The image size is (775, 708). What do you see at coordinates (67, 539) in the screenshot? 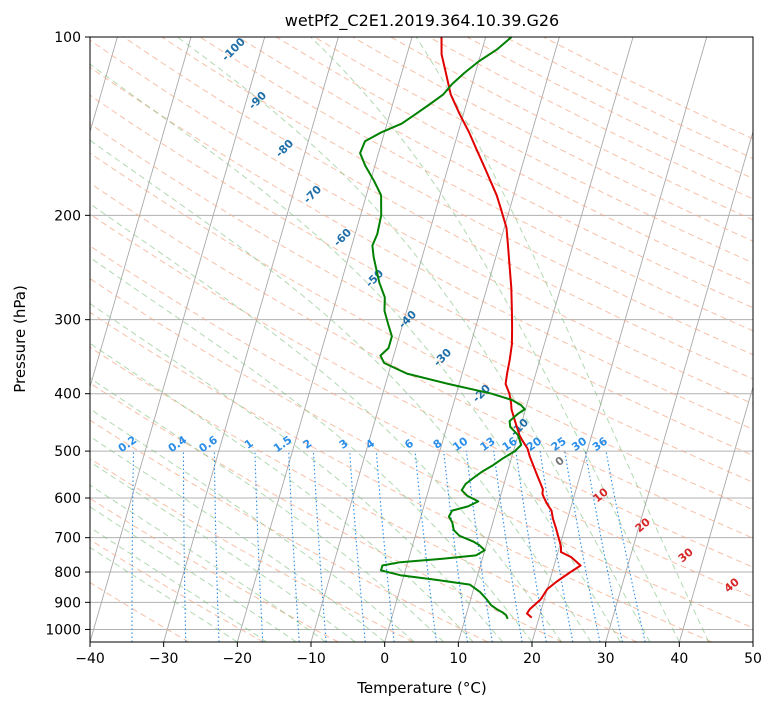
I see `y-tick-label: 700` at bounding box center [67, 539].